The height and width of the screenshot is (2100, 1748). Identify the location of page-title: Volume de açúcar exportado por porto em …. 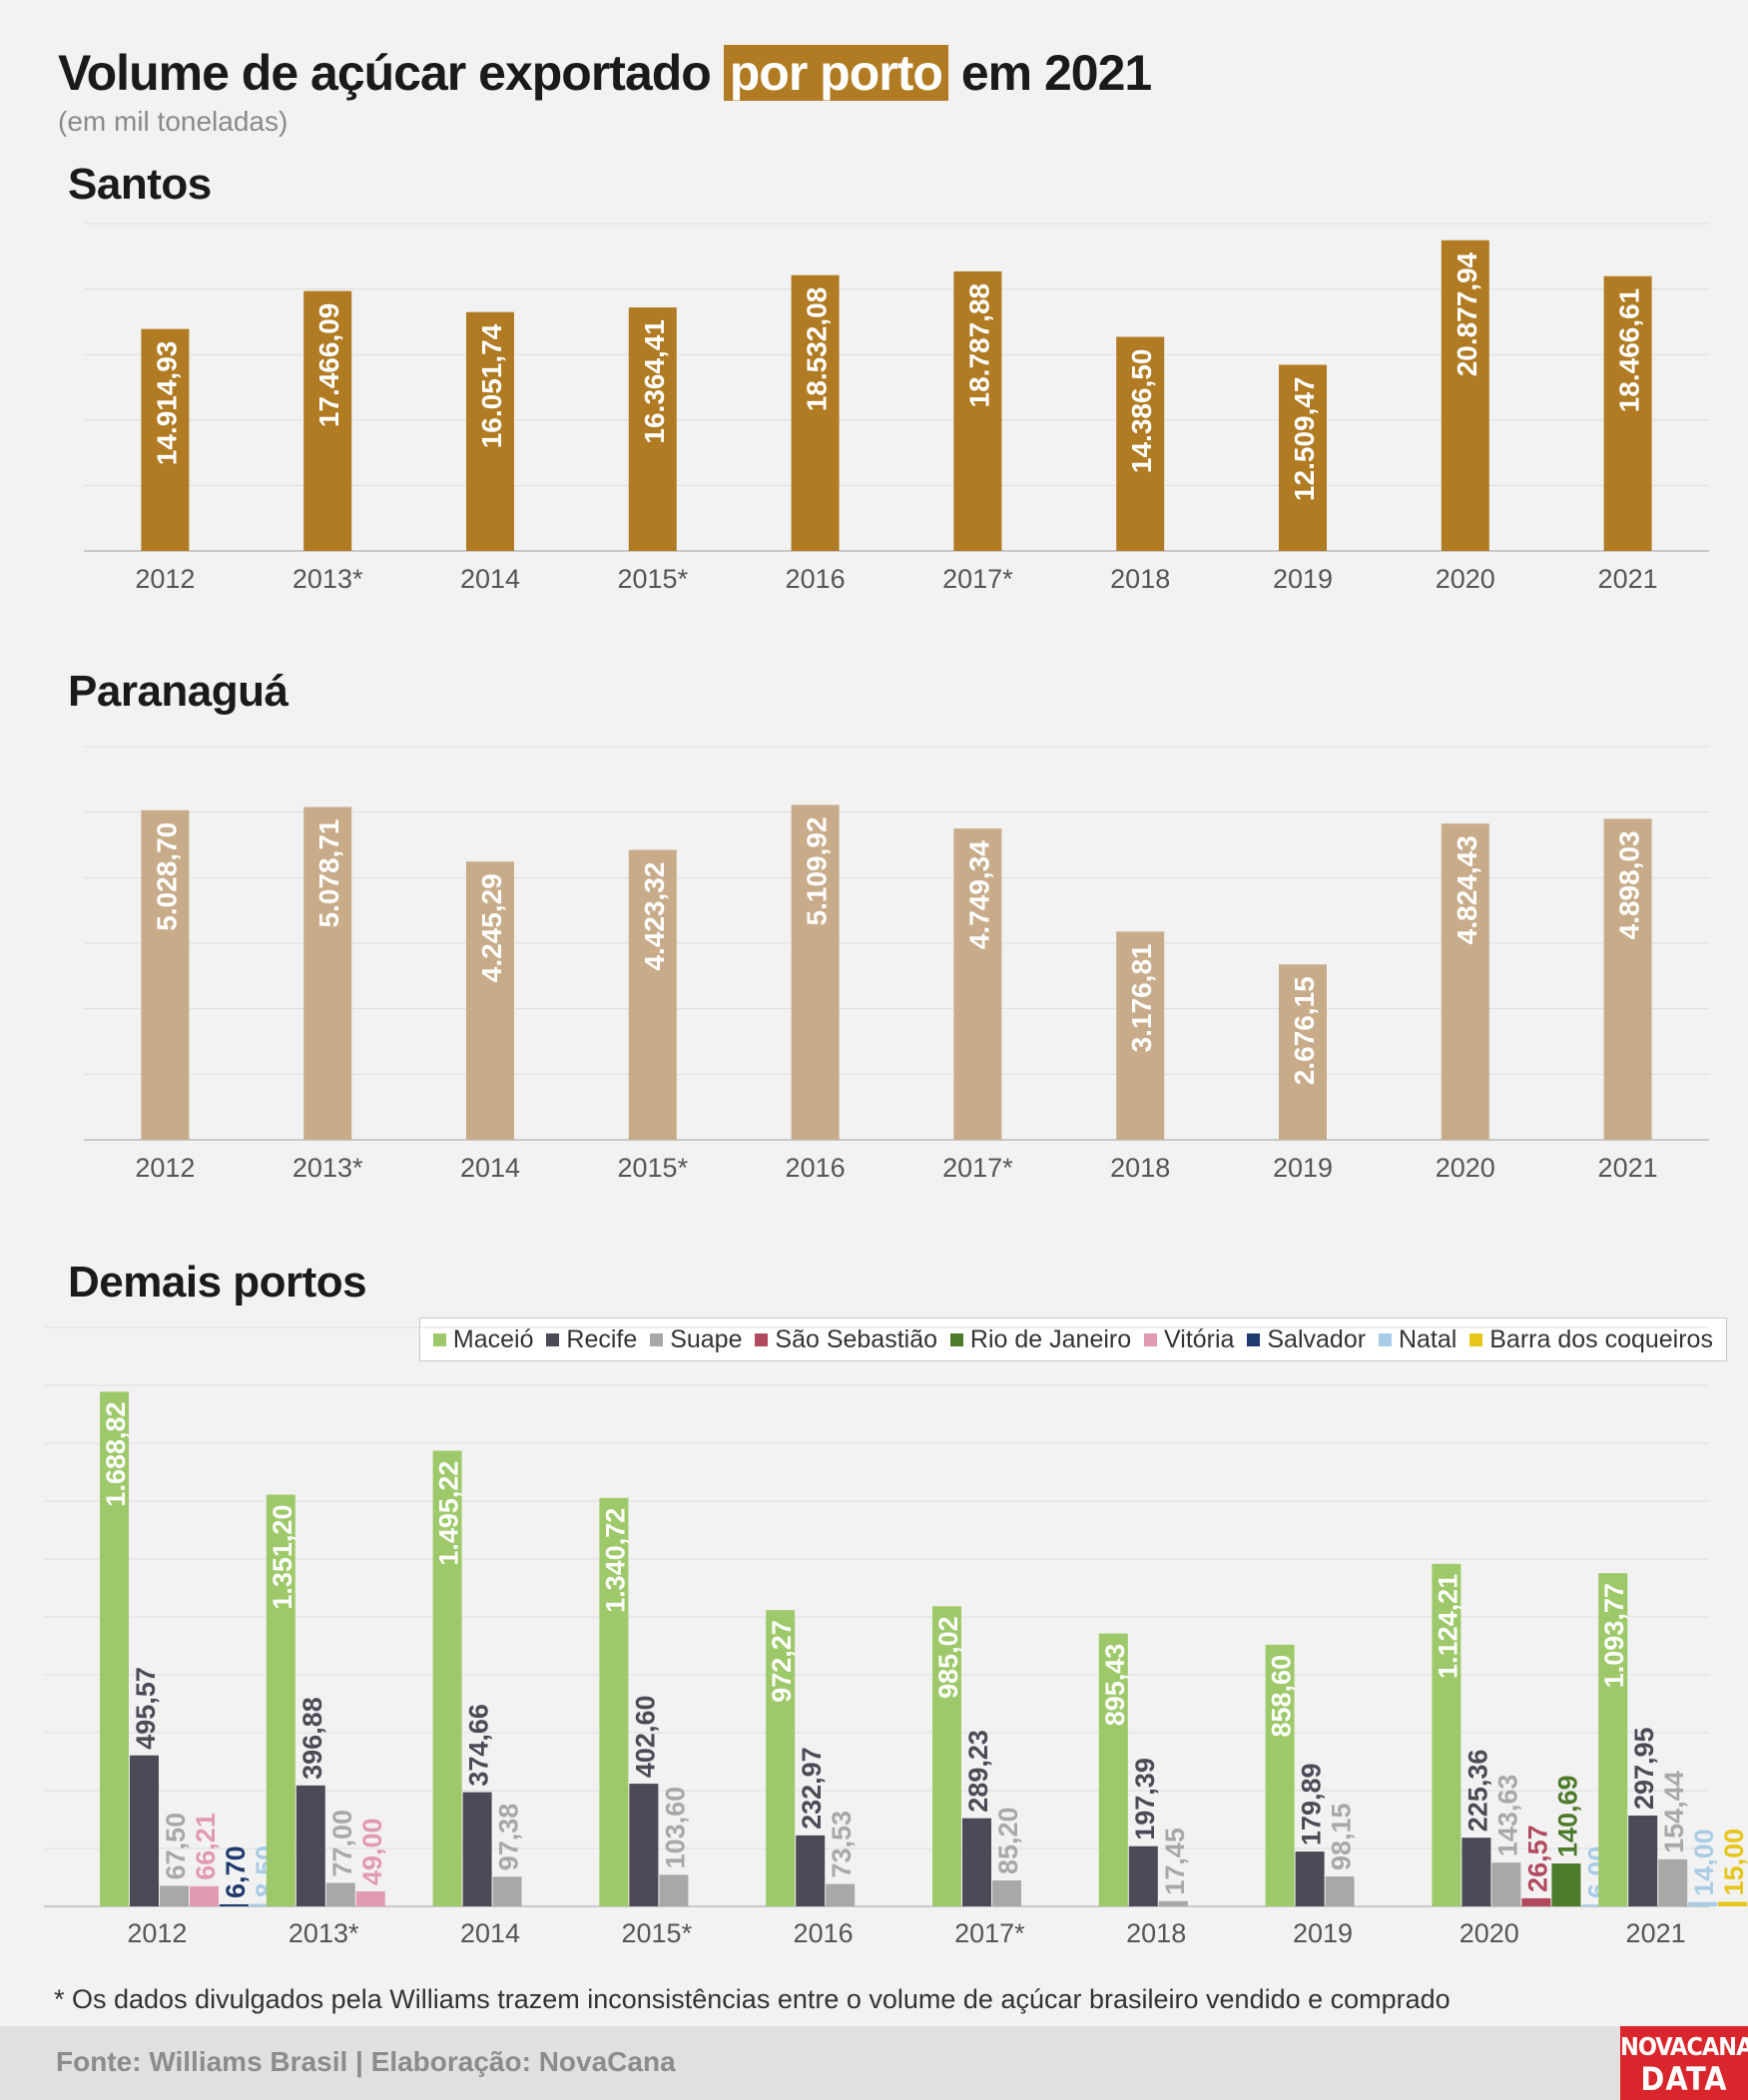
(605, 73).